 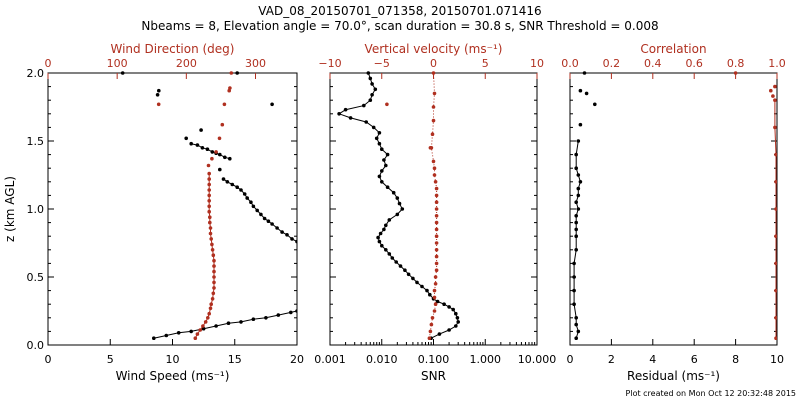 I want to click on ytick-label: 1.5, so click(x=36, y=141).